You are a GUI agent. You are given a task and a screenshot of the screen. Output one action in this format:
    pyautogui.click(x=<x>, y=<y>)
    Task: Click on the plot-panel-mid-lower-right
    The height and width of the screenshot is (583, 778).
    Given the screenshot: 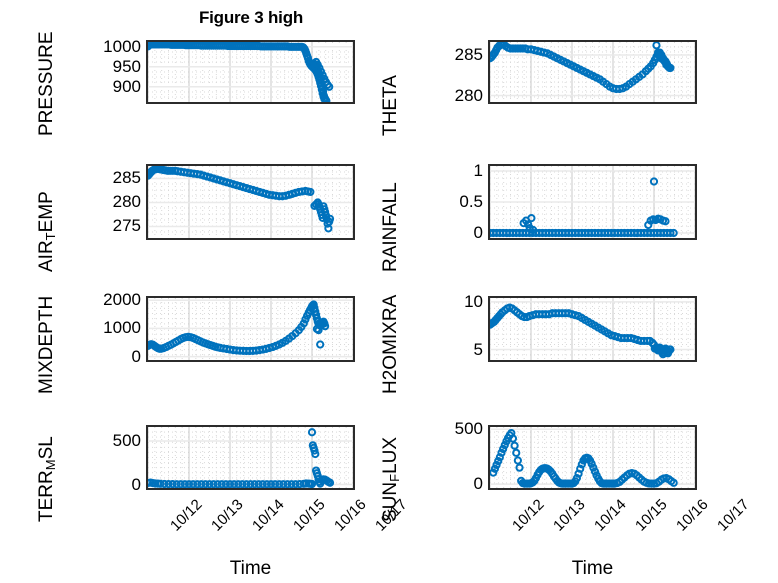 What is the action you would take?
    pyautogui.click(x=592, y=329)
    